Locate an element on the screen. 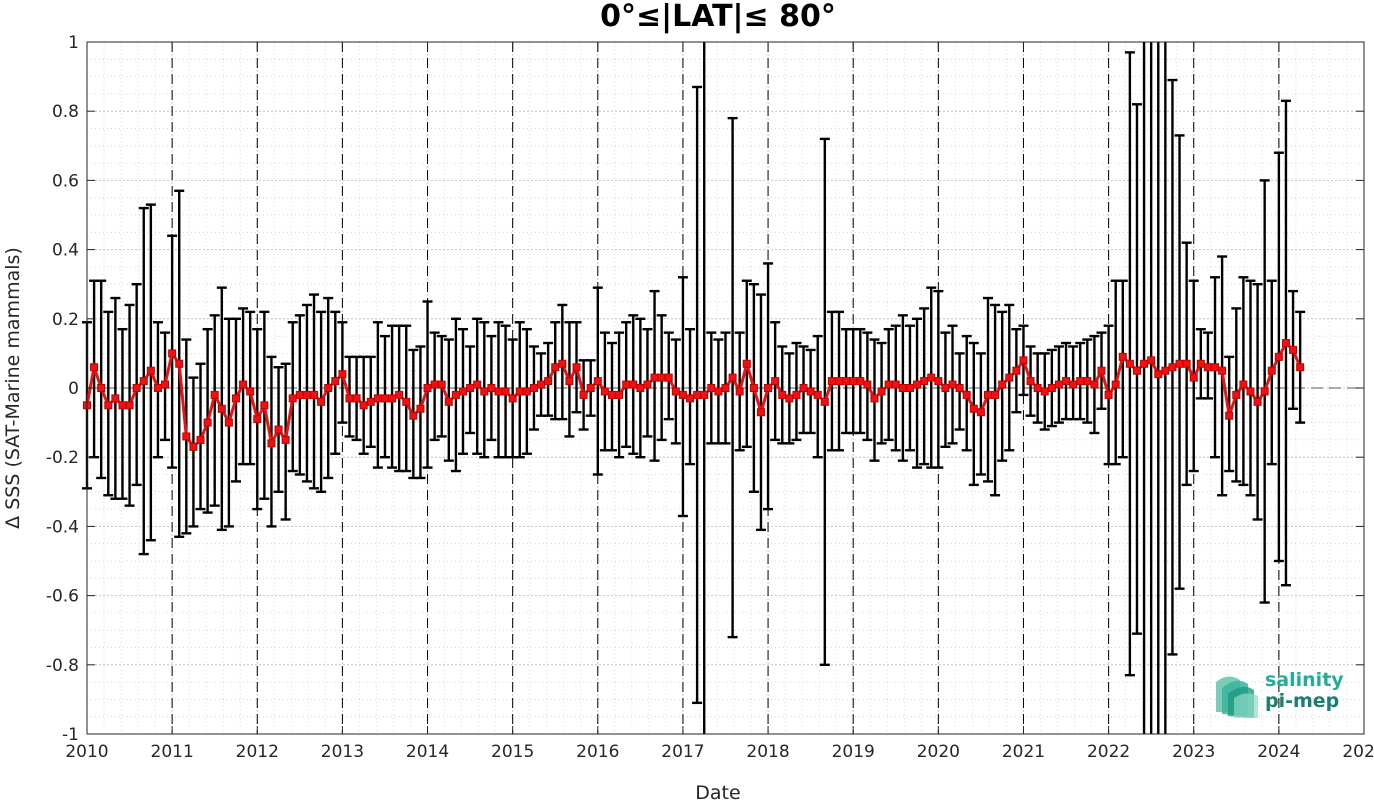 Image resolution: width=1374 pixels, height=801 pixels. series-markers is located at coordinates (694, 395).